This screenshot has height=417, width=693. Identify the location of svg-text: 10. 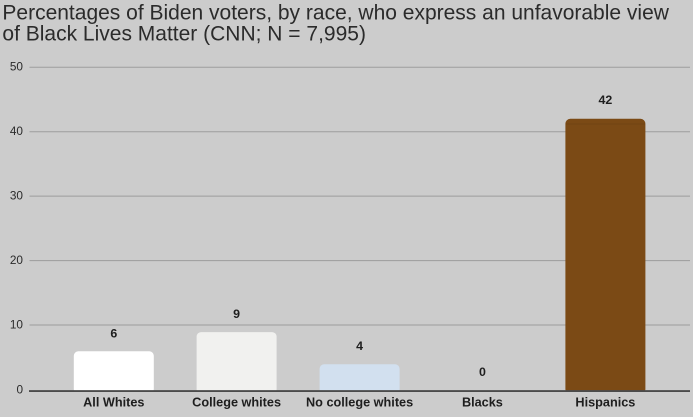
(17, 325).